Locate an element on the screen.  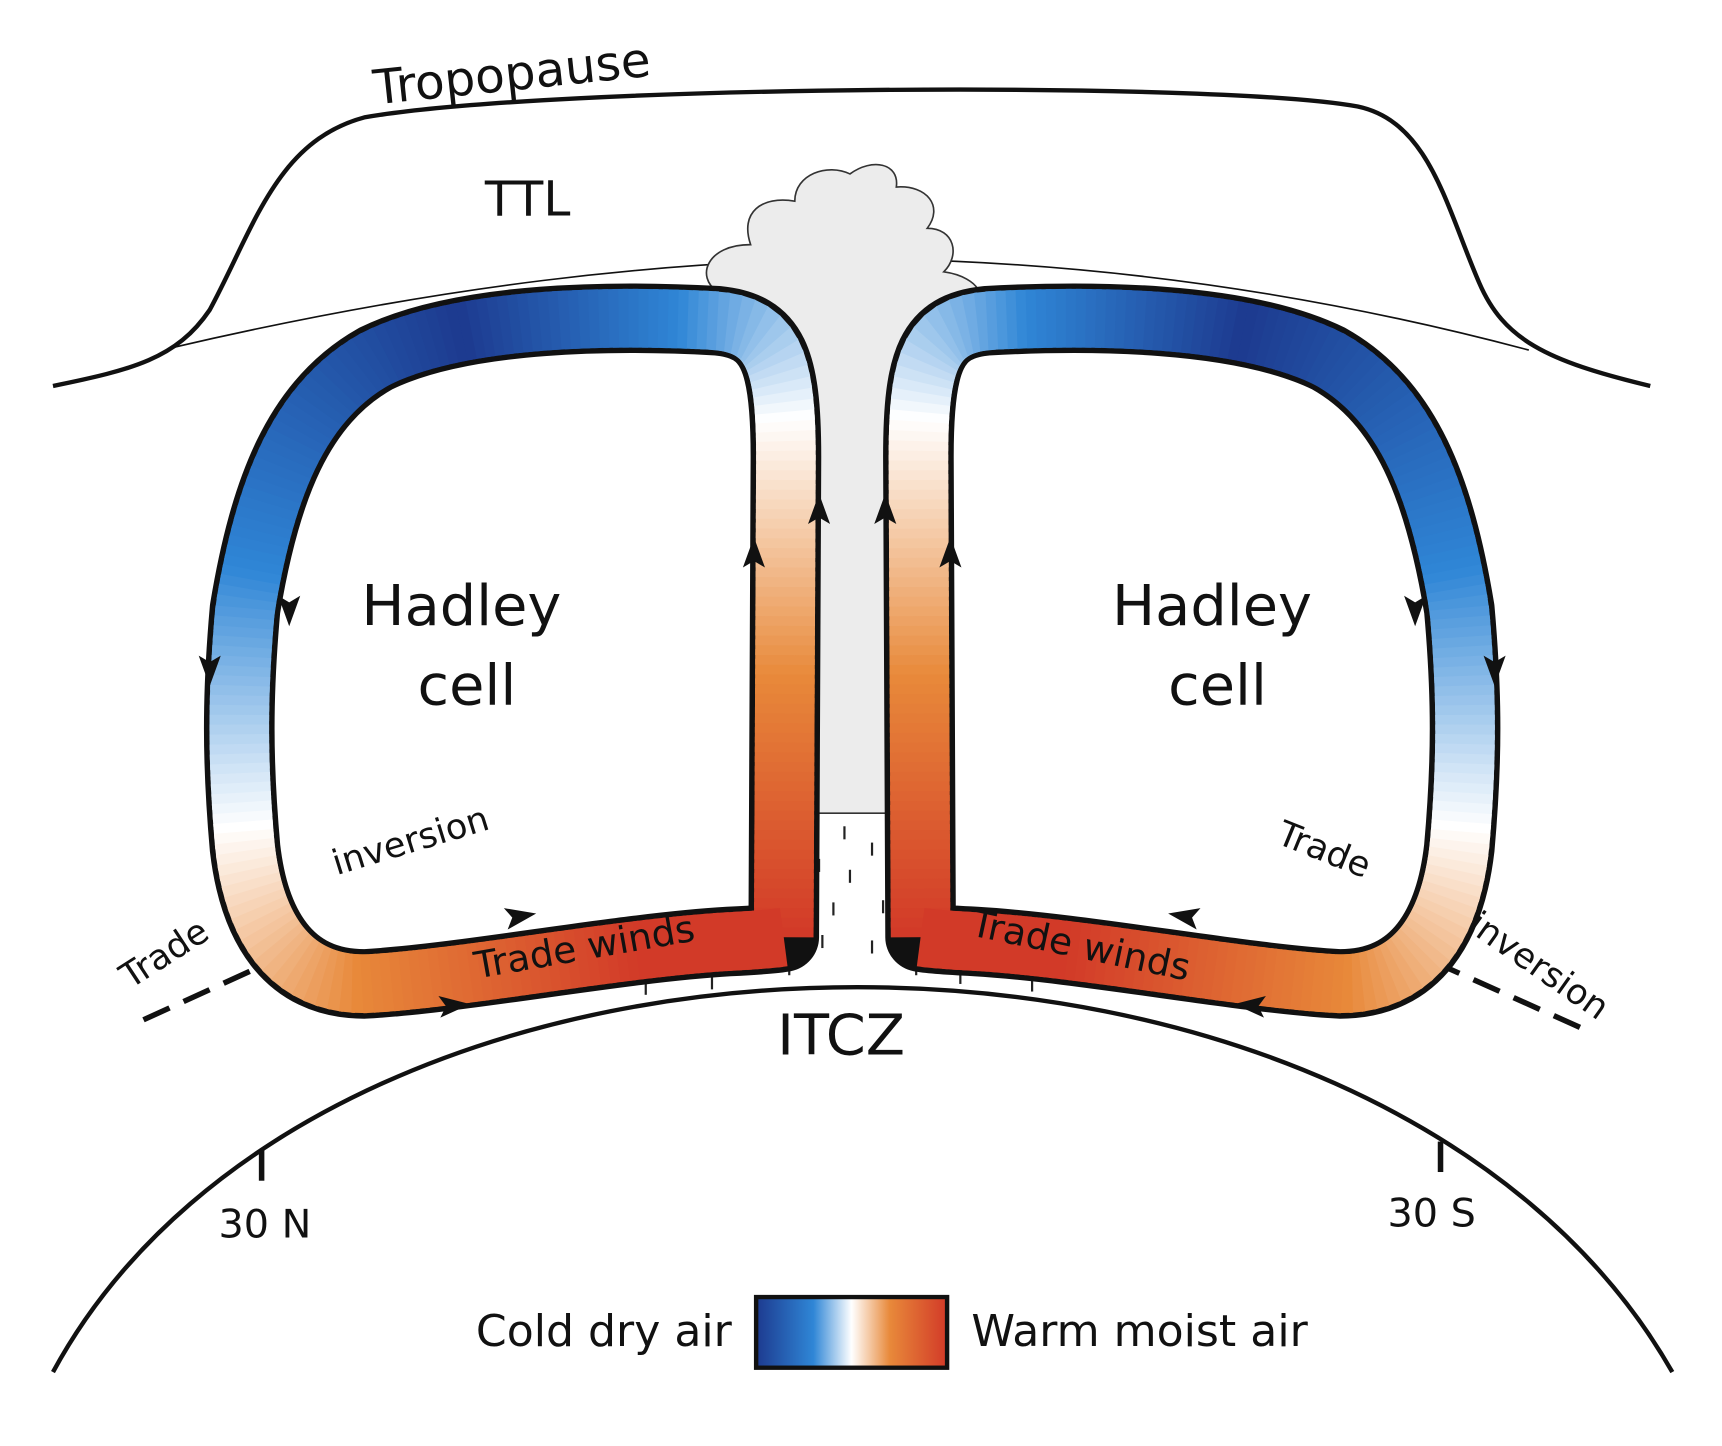
lat-30s-label: 30 S is located at coordinates (1431, 1214).